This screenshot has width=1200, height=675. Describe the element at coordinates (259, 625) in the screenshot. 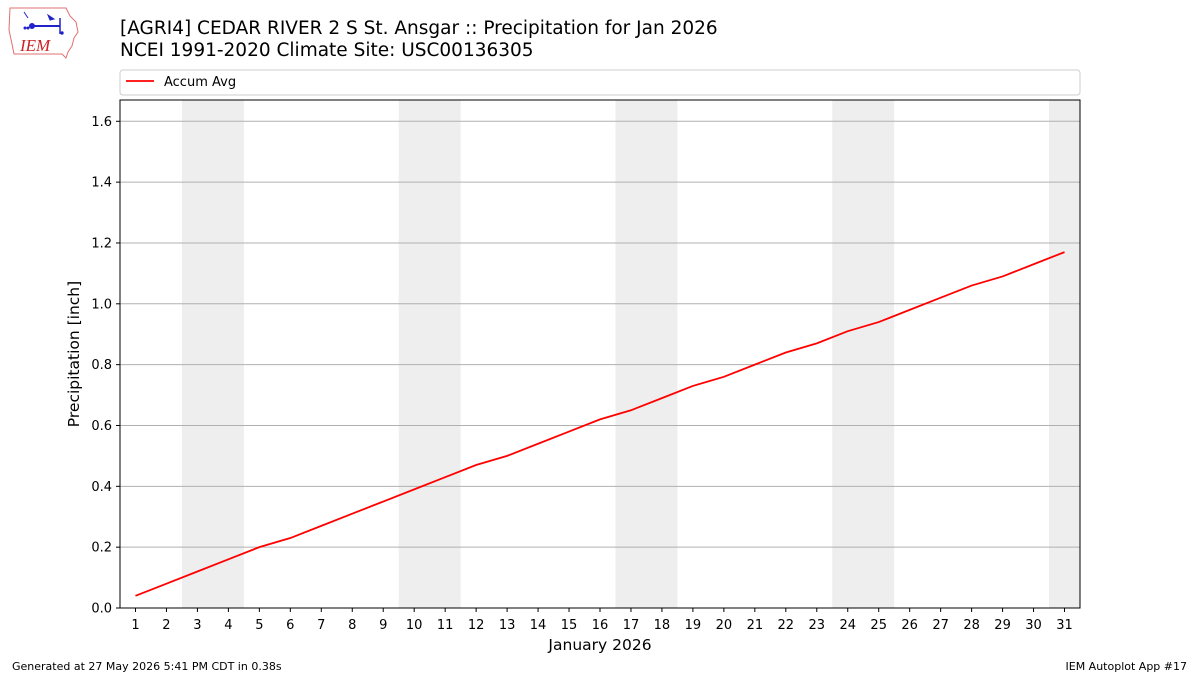

I see `x-tick-label: 5` at that location.